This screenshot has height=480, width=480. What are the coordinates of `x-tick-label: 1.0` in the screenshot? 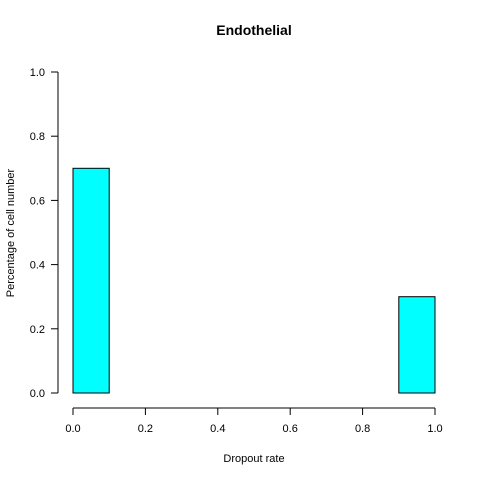 It's located at (434, 429).